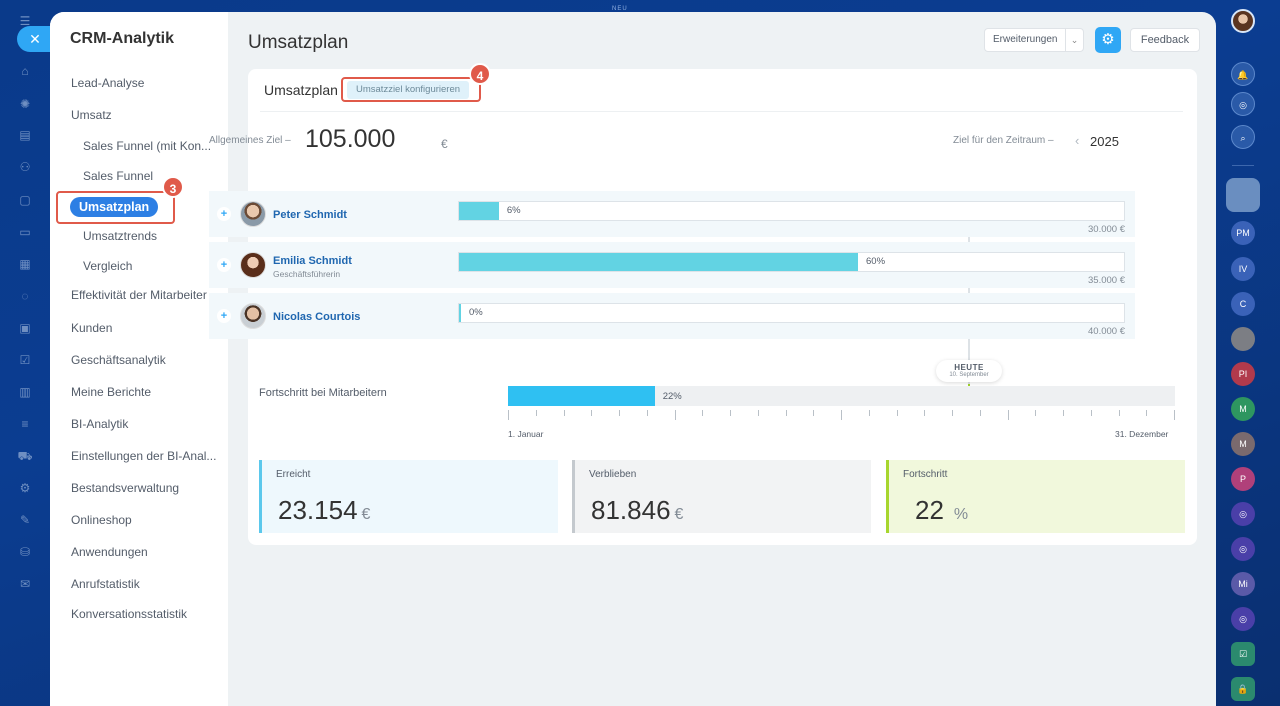 Image resolution: width=1280 pixels, height=706 pixels. Describe the element at coordinates (105, 584) in the screenshot. I see `sidebar-item-anrufstatistik: Anrufstatistik` at that location.